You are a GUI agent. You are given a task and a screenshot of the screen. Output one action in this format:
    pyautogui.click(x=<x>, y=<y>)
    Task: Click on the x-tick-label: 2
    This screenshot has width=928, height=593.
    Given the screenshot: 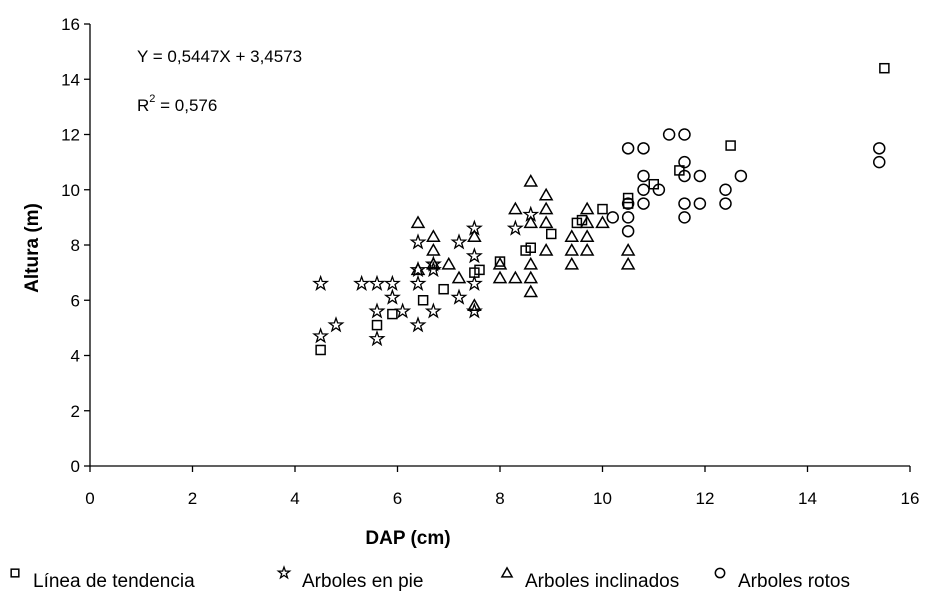 What is the action you would take?
    pyautogui.click(x=192, y=498)
    